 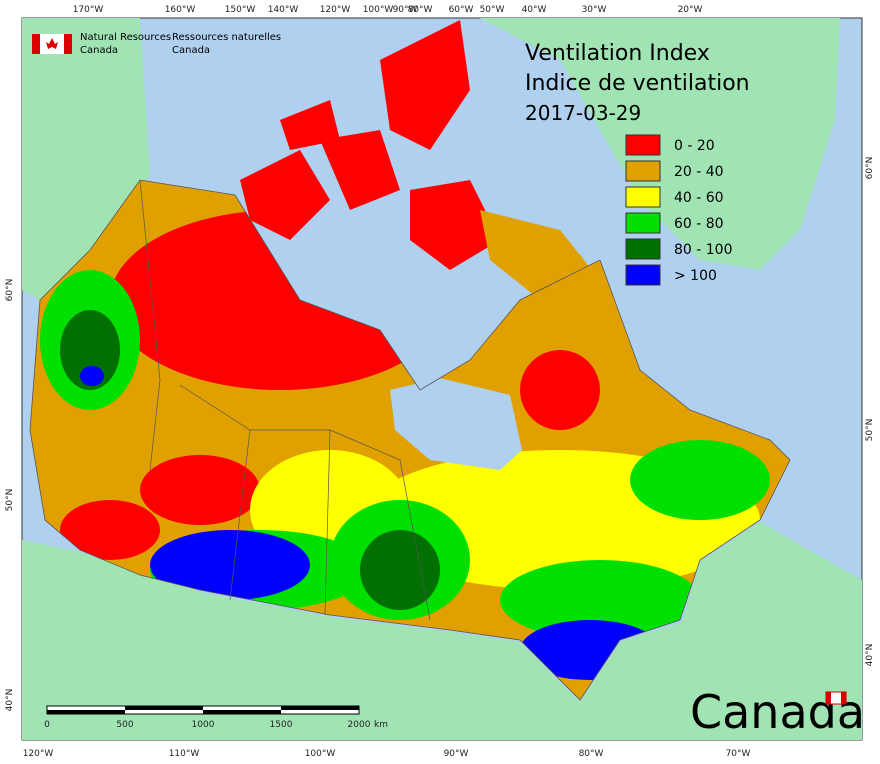 What do you see at coordinates (359, 725) in the screenshot?
I see `scale-label: 2000` at bounding box center [359, 725].